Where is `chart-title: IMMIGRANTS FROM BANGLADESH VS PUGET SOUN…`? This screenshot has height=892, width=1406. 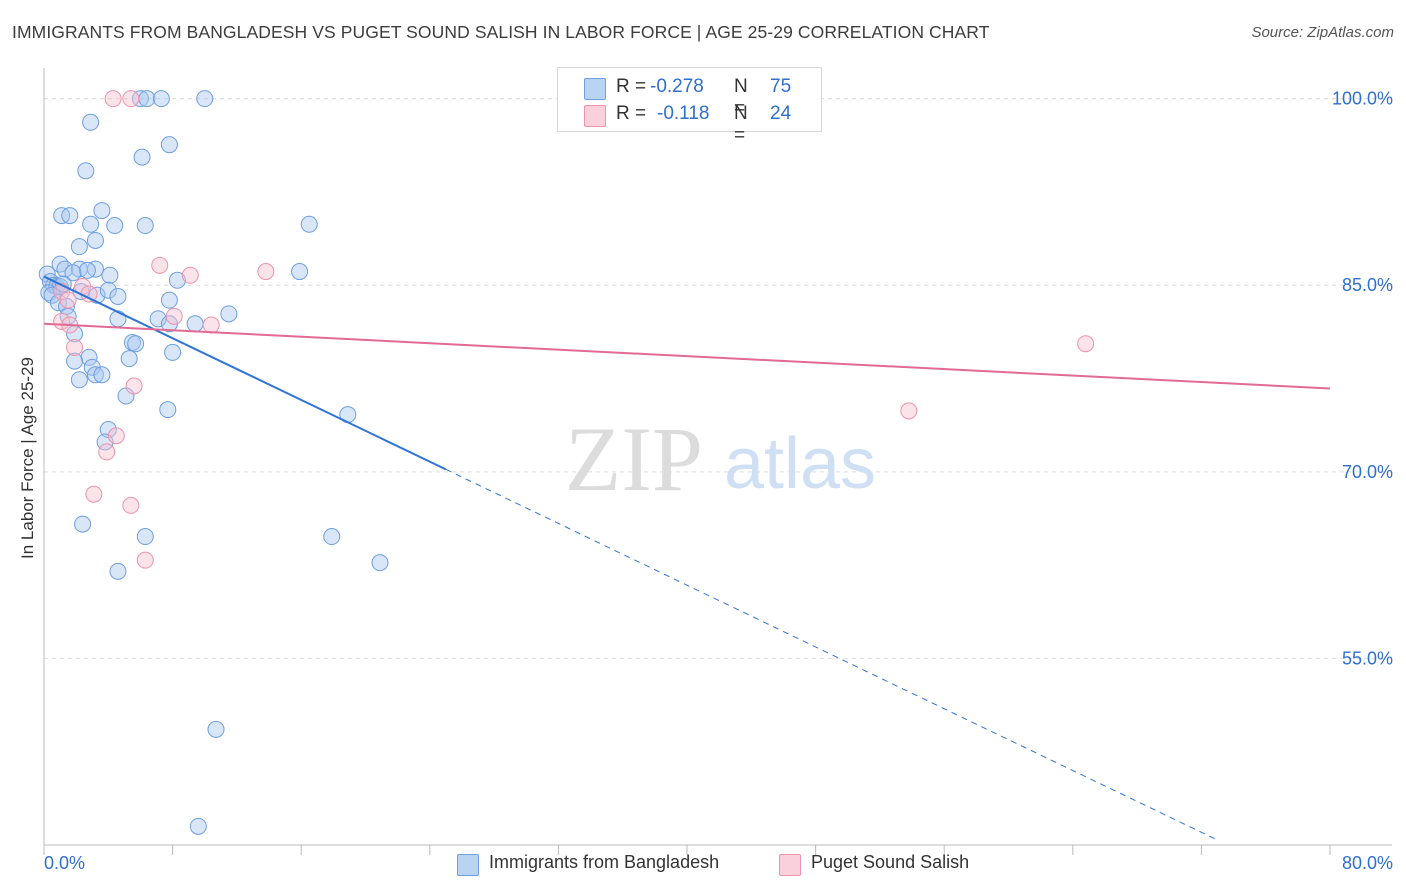
chart-title: IMMIGRANTS FROM BANGLADESH VS PUGET SOUN… is located at coordinates (501, 32).